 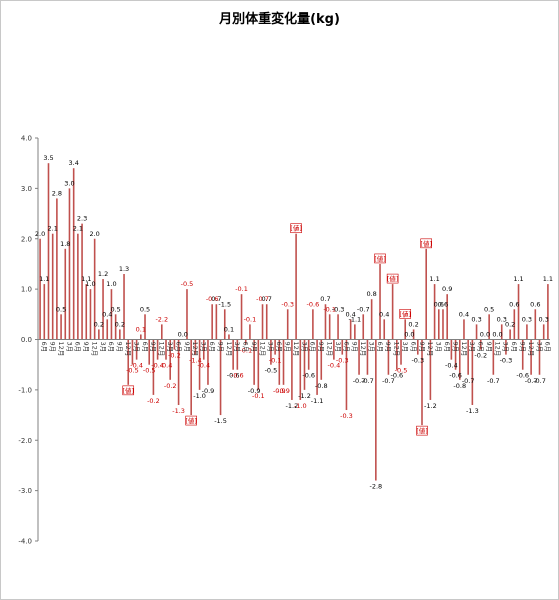 What do you see at coordinates (355, 319) in the screenshot?
I see `data-label: -1.1` at bounding box center [355, 319].